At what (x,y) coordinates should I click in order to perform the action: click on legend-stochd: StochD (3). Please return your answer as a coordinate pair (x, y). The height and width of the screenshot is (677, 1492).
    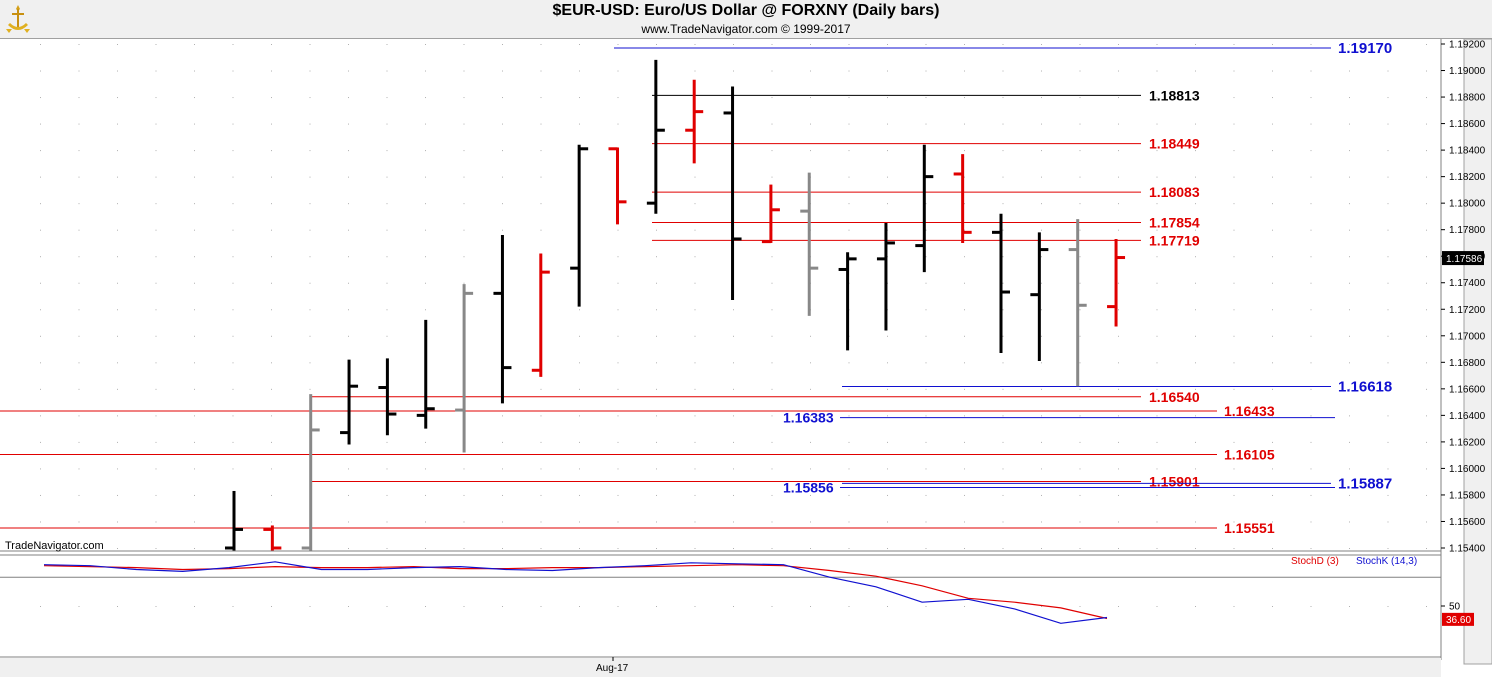
    Looking at the image, I should click on (1315, 561).